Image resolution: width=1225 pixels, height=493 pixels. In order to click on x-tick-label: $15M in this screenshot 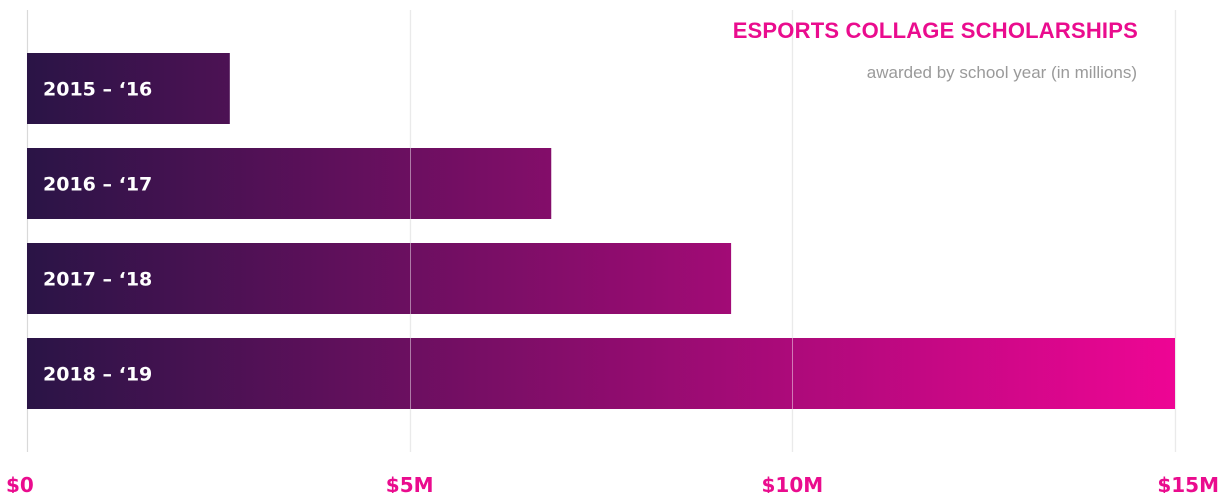, I will do `click(1188, 483)`.